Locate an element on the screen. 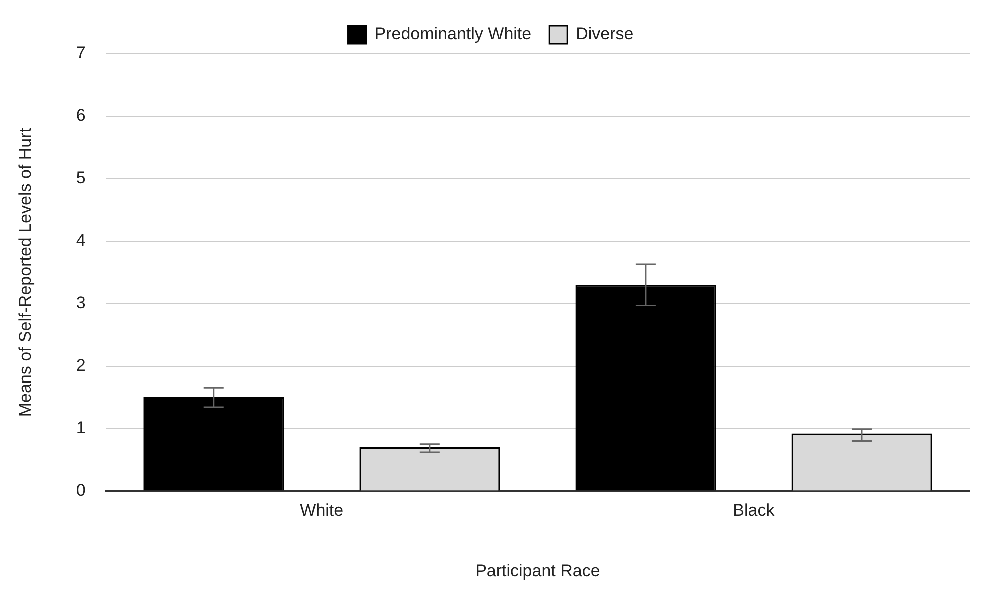  x-tick-label: Black is located at coordinates (754, 510).